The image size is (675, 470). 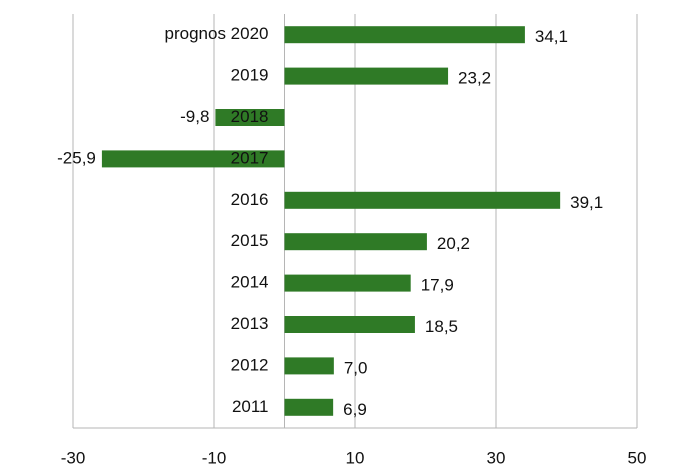 What do you see at coordinates (474, 78) in the screenshot?
I see `value-label: 23,2` at bounding box center [474, 78].